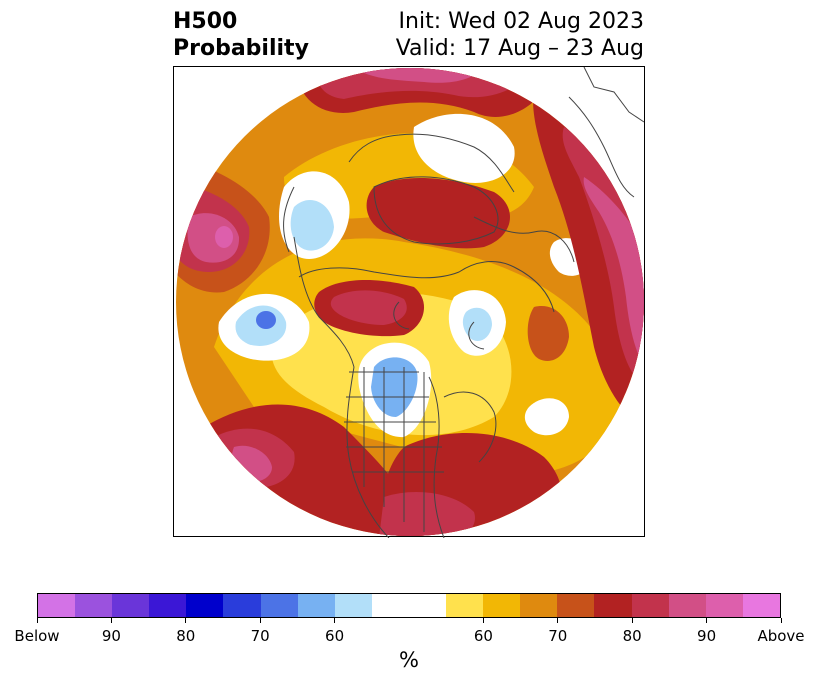  I want to click on init-date: Init: Wed 02 Aug 2023, so click(521, 21).